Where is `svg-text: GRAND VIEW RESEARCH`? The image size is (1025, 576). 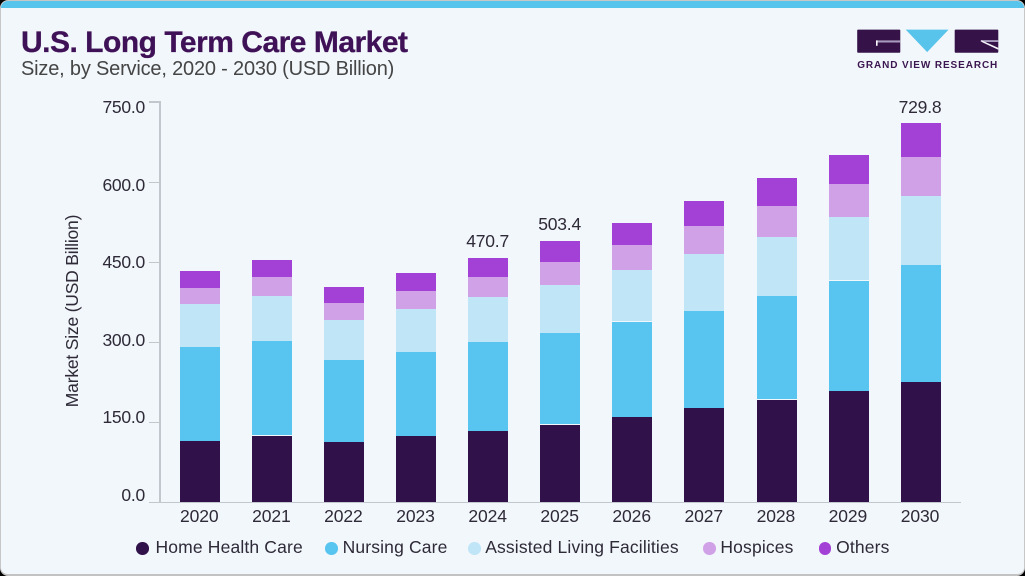 svg-text: GRAND VIEW RESEARCH is located at coordinates (927, 65).